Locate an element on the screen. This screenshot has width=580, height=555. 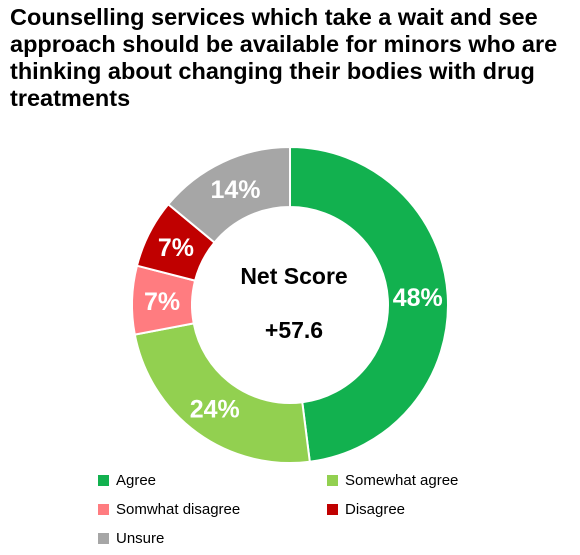
slice-label-unsure: 14% is located at coordinates (235, 190).